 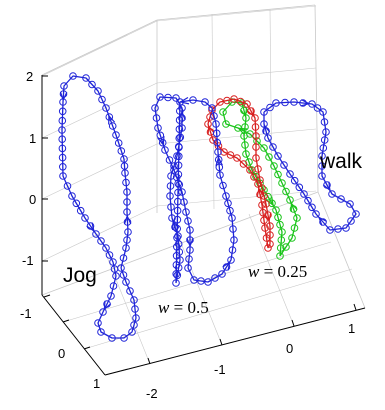 What do you see at coordinates (26, 313) in the screenshot?
I see `y-tick-label: -1` at bounding box center [26, 313].